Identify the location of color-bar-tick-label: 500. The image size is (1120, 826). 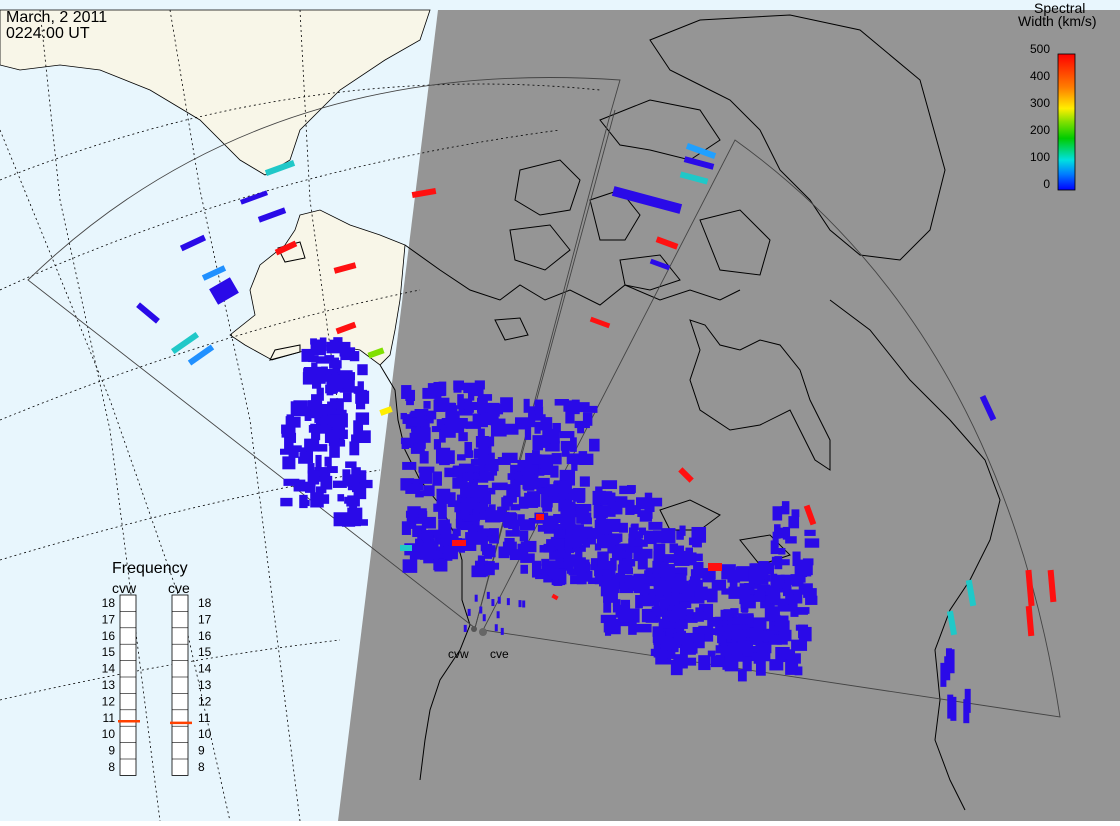
(1040, 49).